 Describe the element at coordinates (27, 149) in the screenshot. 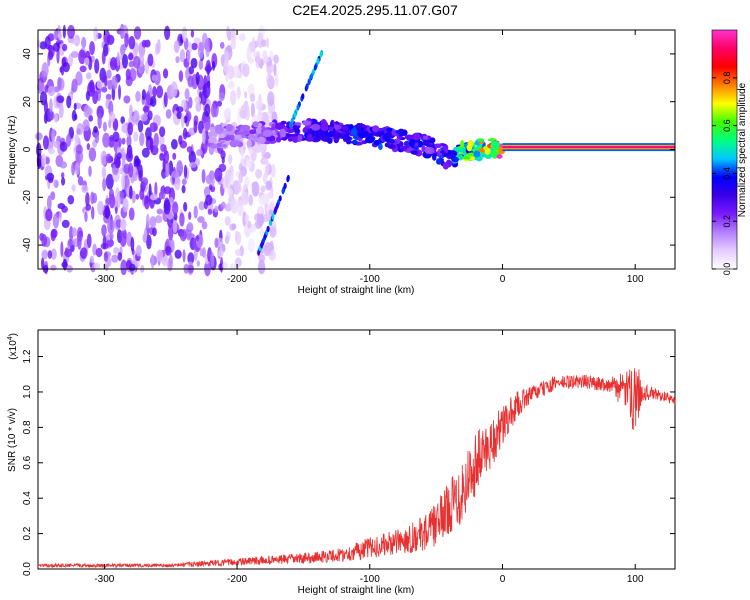

I see `spectrogram-y-tick-label: 0` at that location.